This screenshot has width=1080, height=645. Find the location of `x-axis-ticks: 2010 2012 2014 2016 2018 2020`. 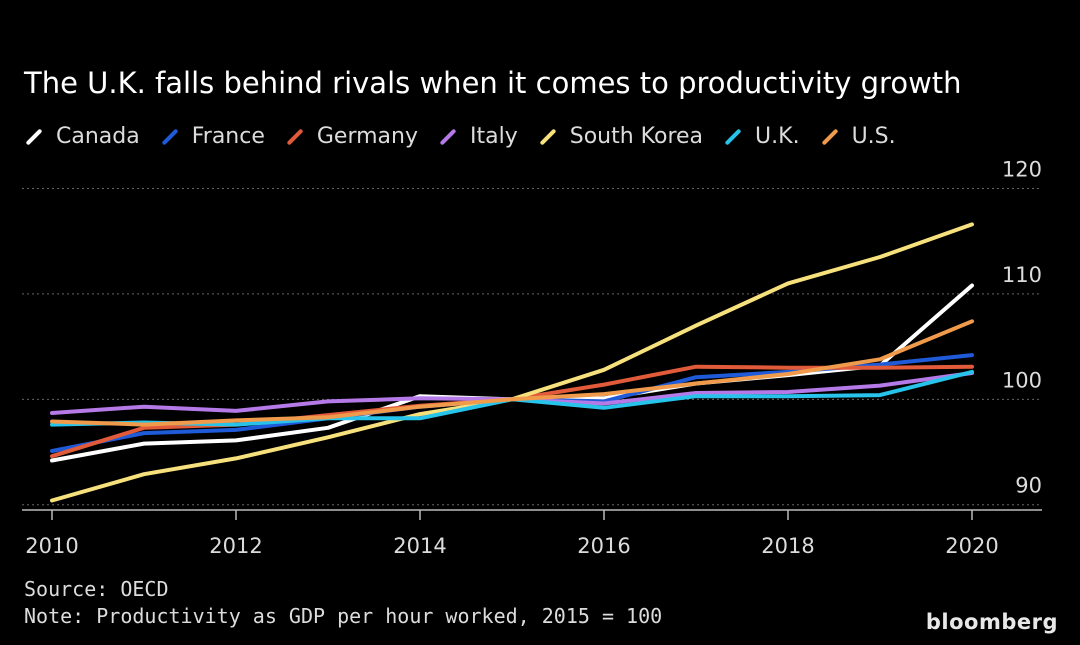

x-axis-ticks: 2010 2012 2014 2016 2018 2020 is located at coordinates (512, 534).